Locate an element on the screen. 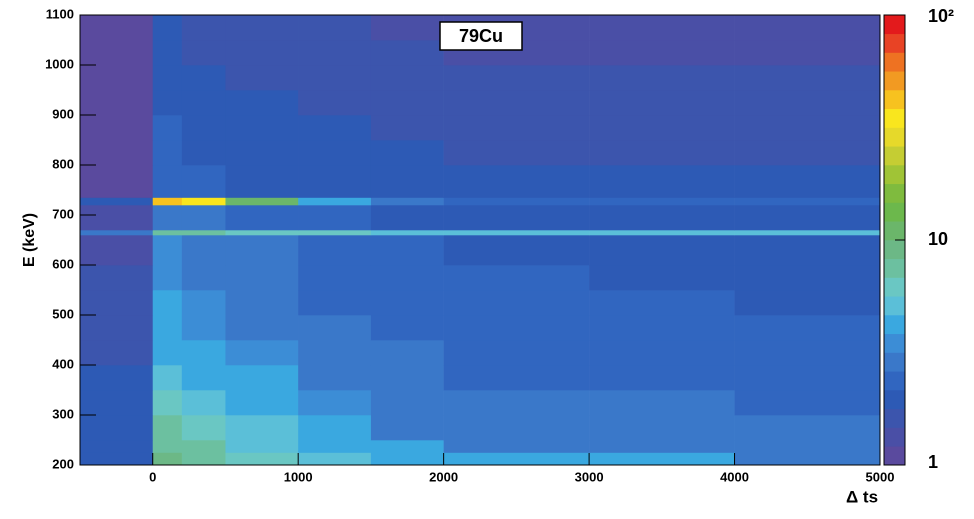 The width and height of the screenshot is (974, 519). y-tick-label: 1000 is located at coordinates (59, 63).